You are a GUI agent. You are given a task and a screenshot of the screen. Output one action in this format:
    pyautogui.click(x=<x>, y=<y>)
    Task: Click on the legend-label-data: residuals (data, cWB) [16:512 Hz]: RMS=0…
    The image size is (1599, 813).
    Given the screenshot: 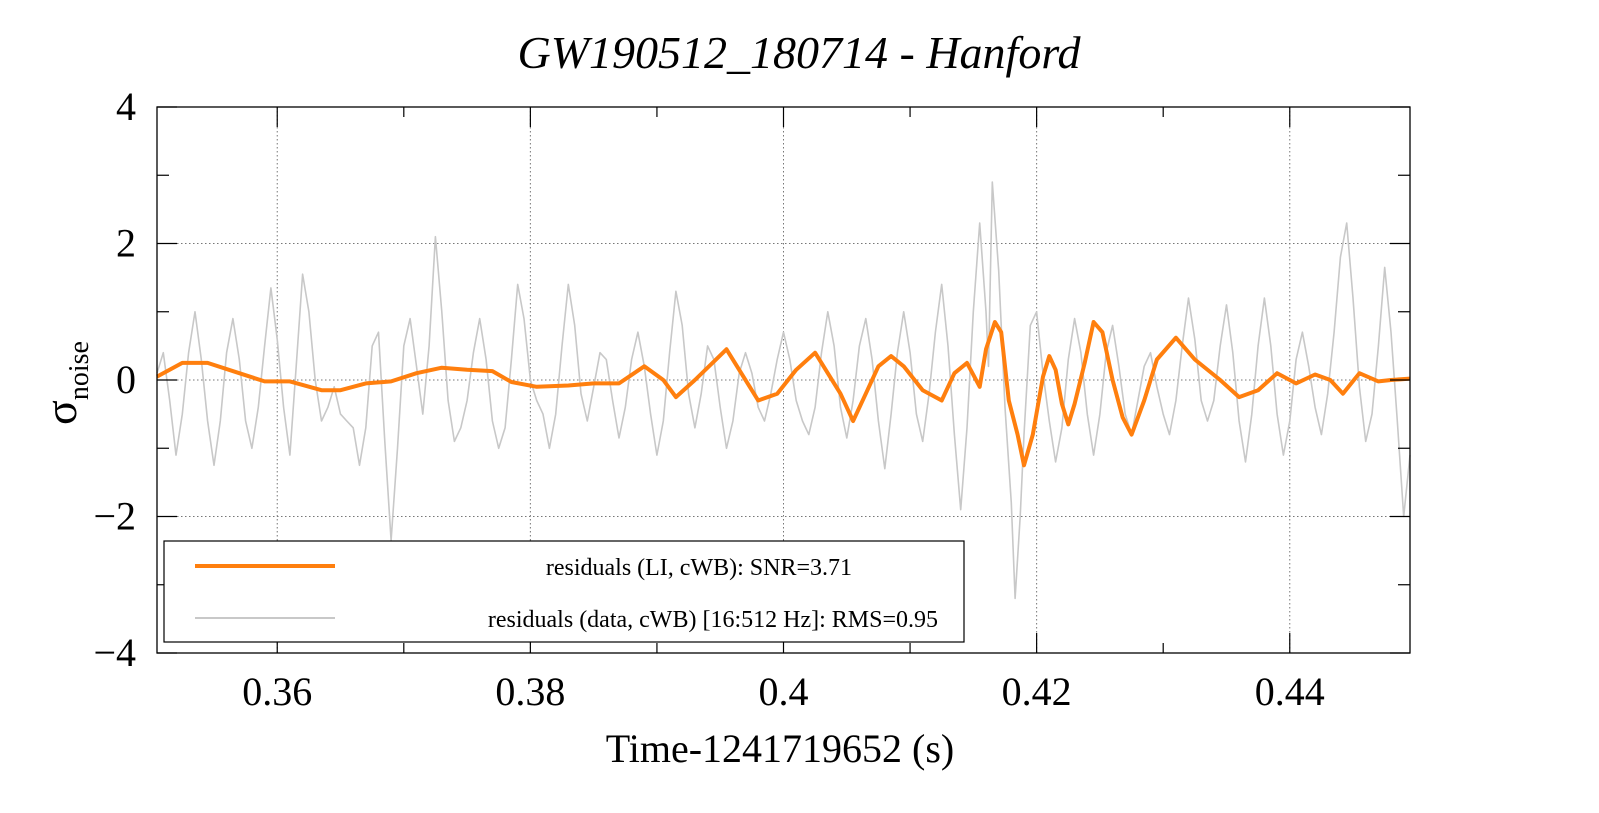 What is the action you would take?
    pyautogui.click(x=713, y=620)
    